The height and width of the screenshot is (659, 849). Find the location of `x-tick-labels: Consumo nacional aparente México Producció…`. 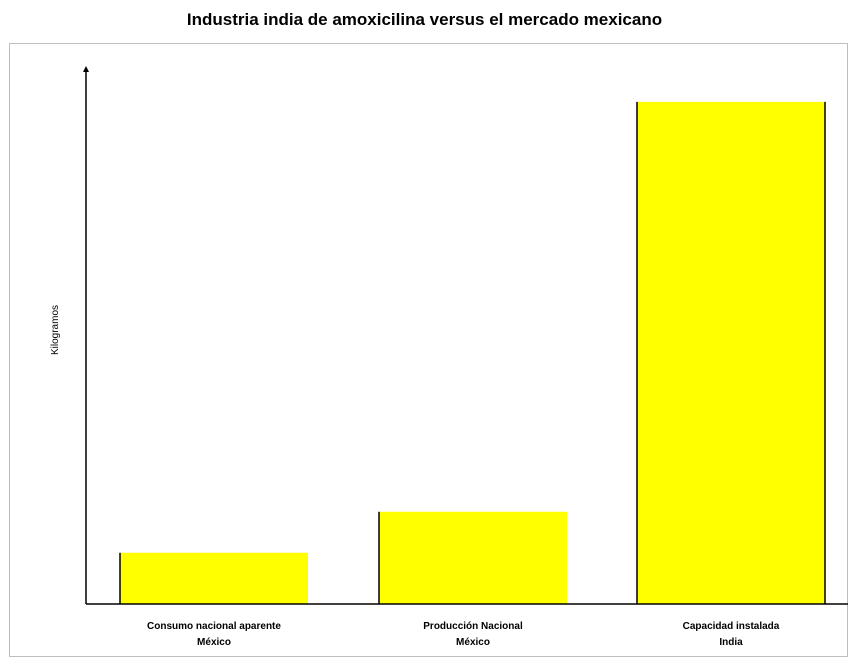

x-tick-labels: Consumo nacional aparente México Producció… is located at coordinates (463, 634).